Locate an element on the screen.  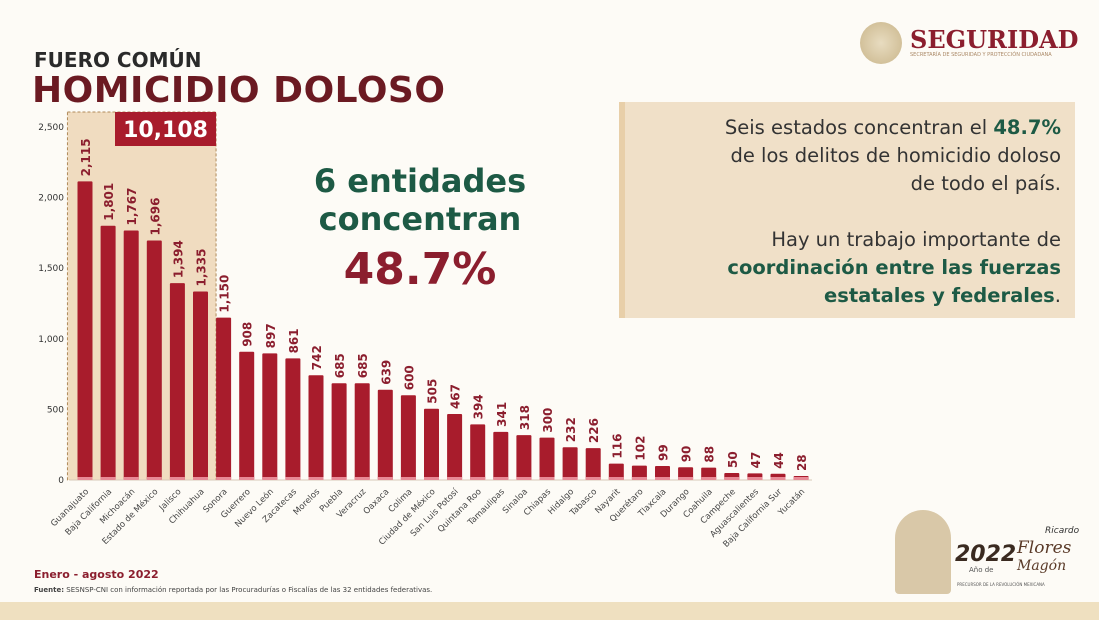
data-label: 318 is located at coordinates (525, 417).